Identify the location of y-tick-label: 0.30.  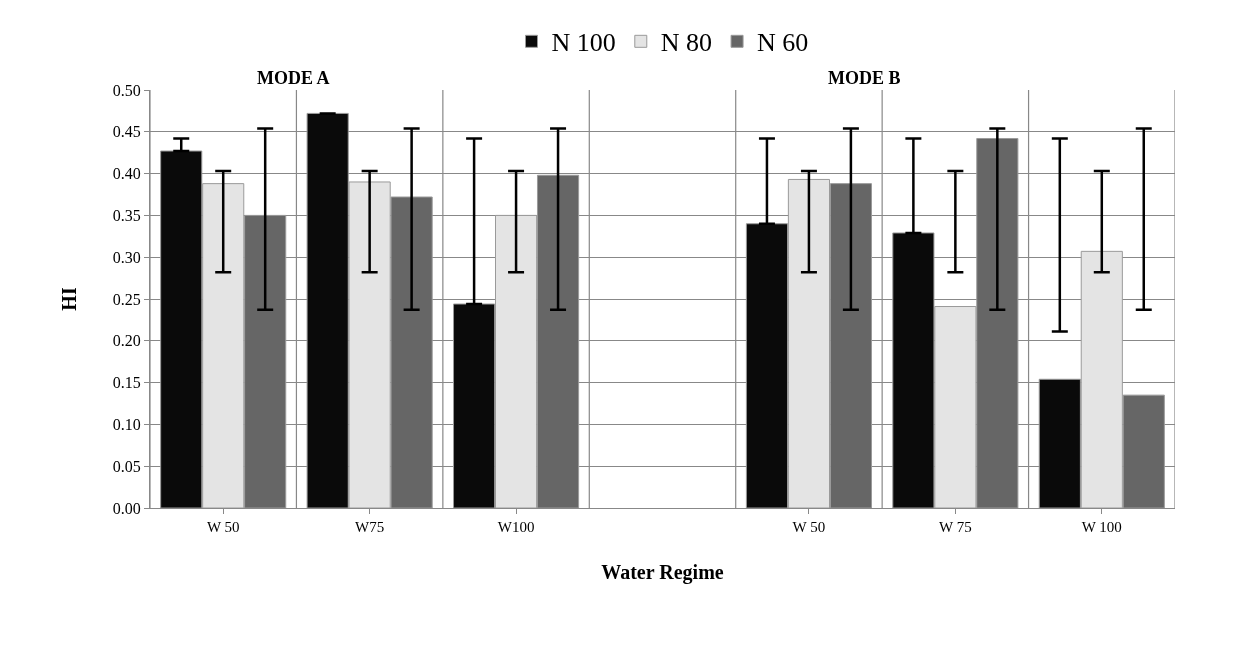
(126, 257).